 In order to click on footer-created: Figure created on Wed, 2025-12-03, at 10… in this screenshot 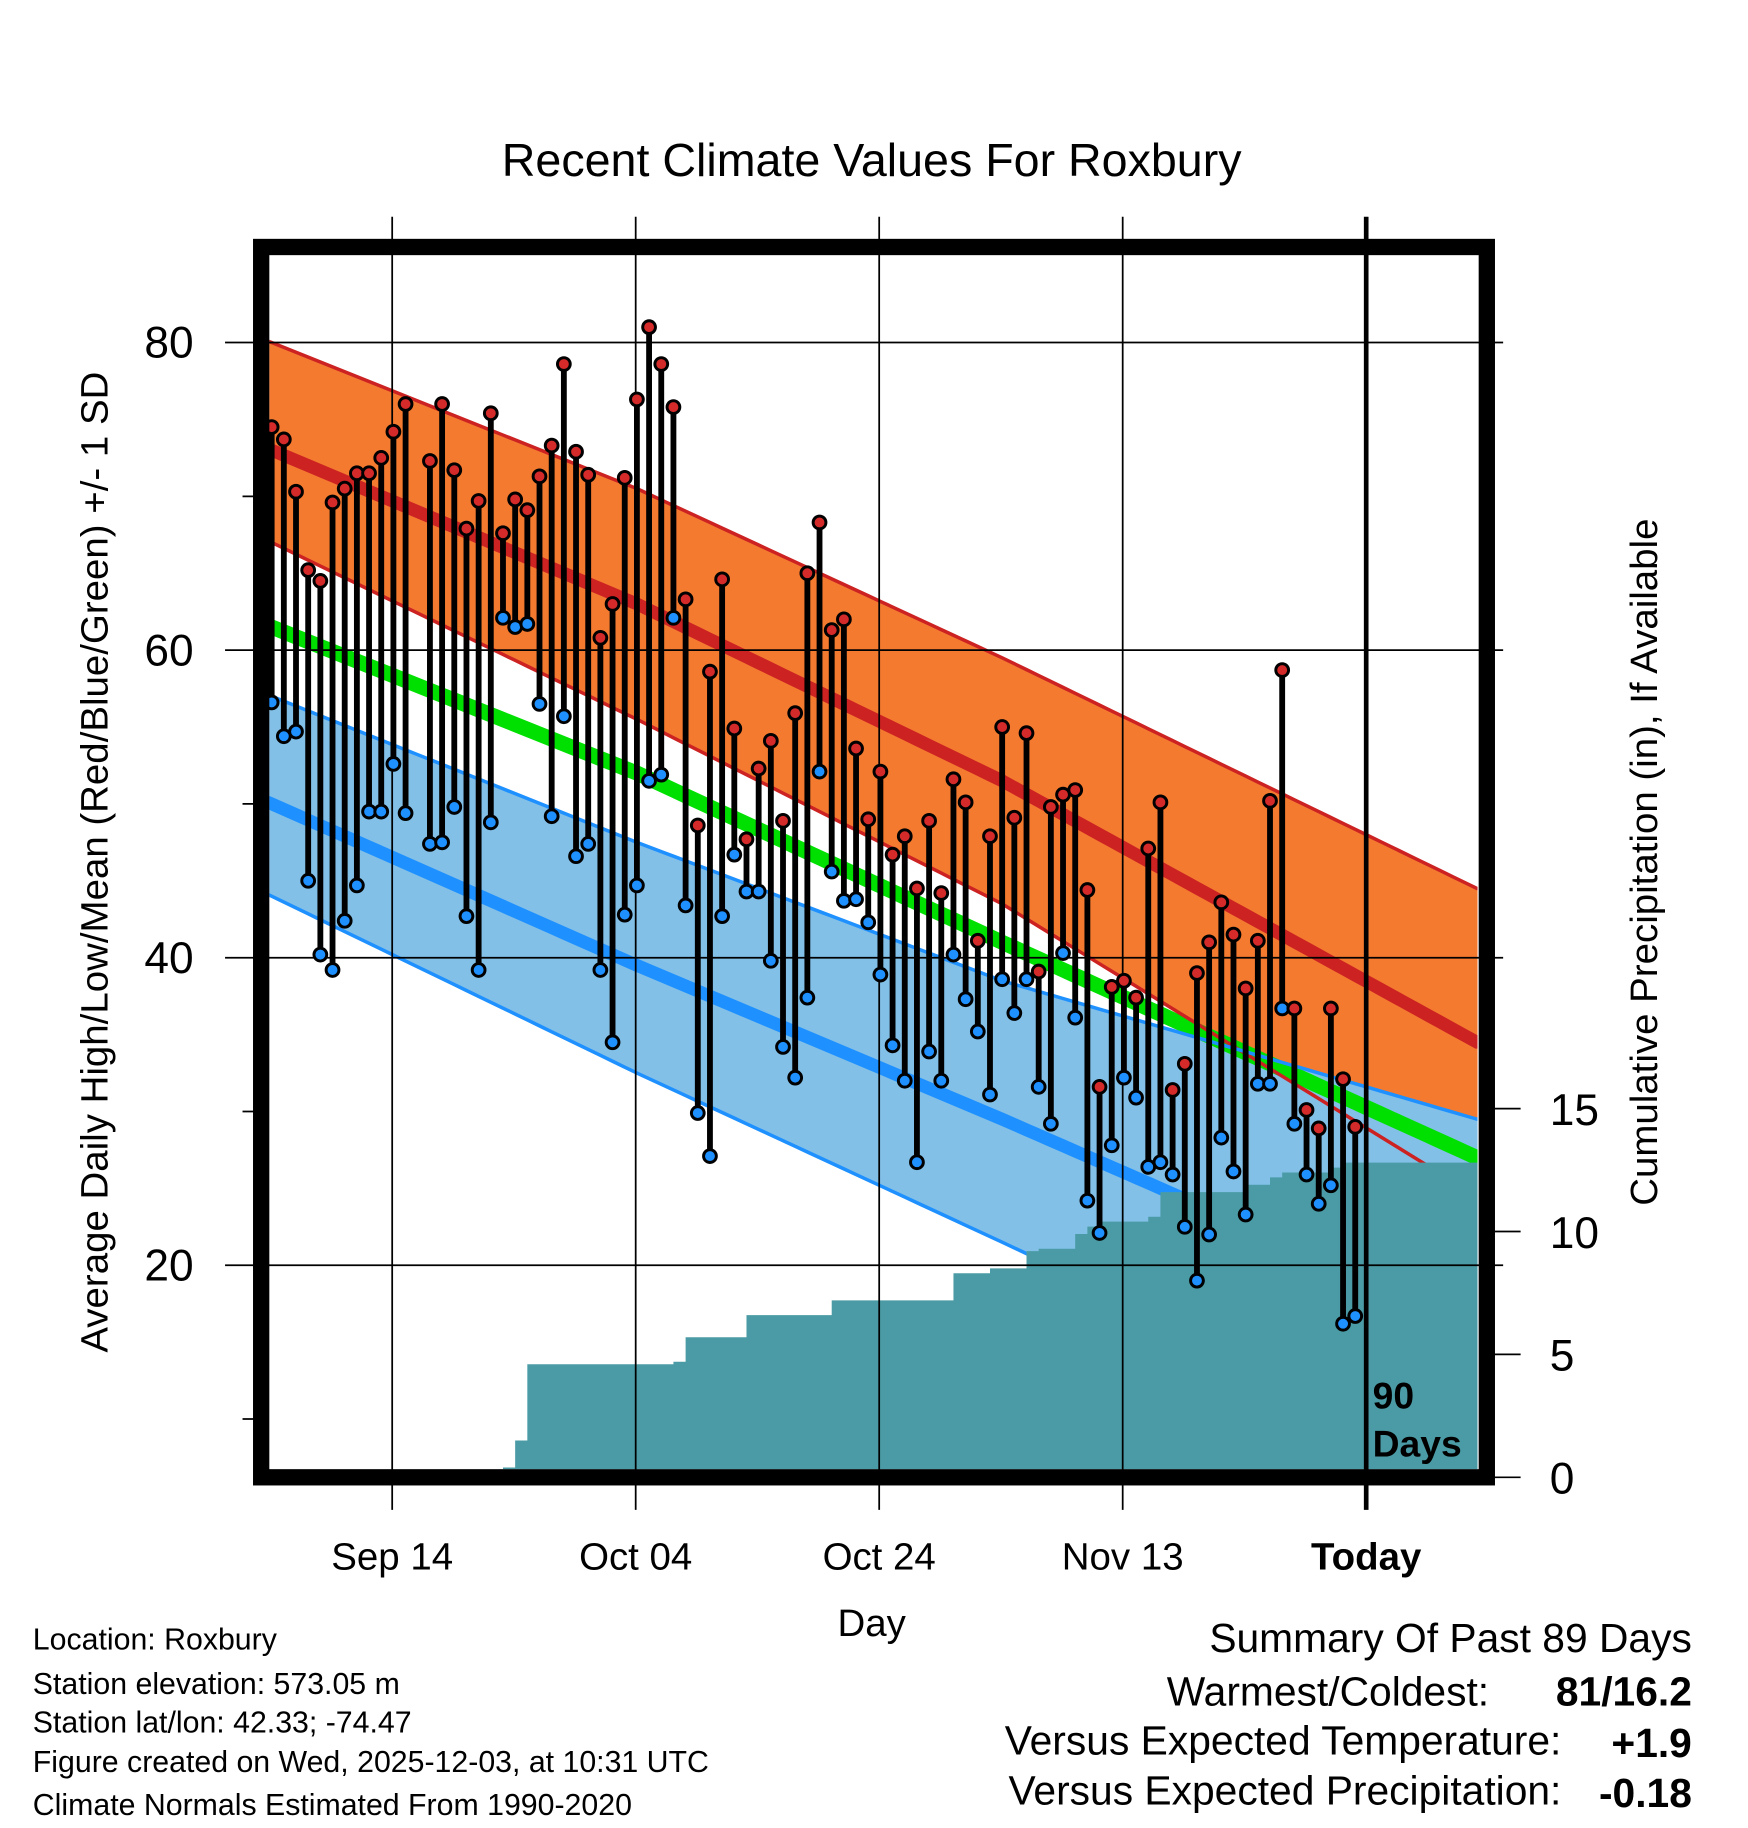, I will do `click(371, 1762)`.